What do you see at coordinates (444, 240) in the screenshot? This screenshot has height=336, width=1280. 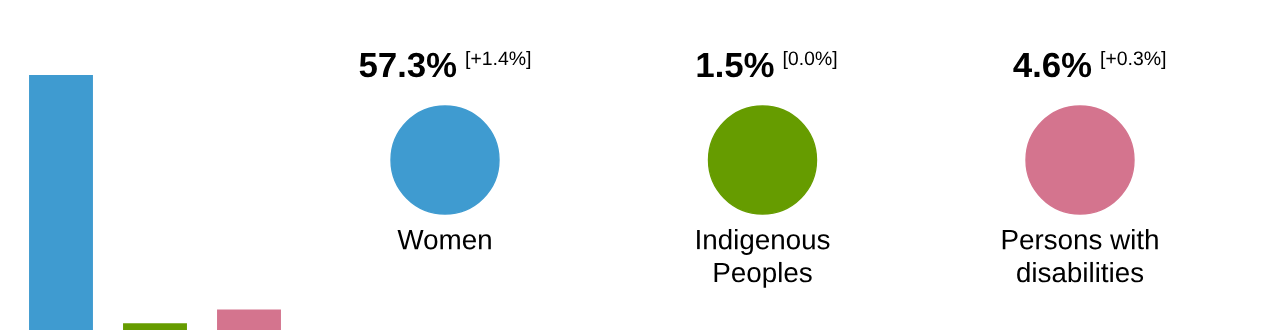 I see `category-label: Women` at bounding box center [444, 240].